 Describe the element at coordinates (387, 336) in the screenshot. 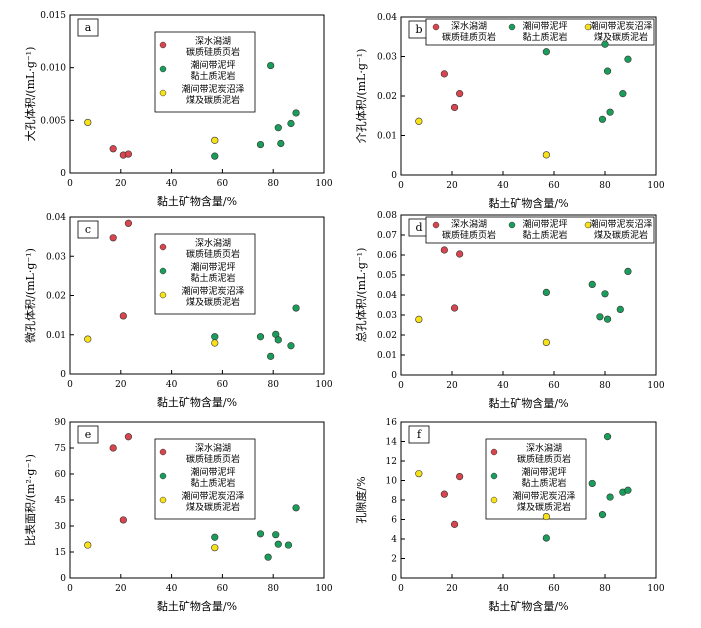

I see `y-tick-label: 0.02` at that location.